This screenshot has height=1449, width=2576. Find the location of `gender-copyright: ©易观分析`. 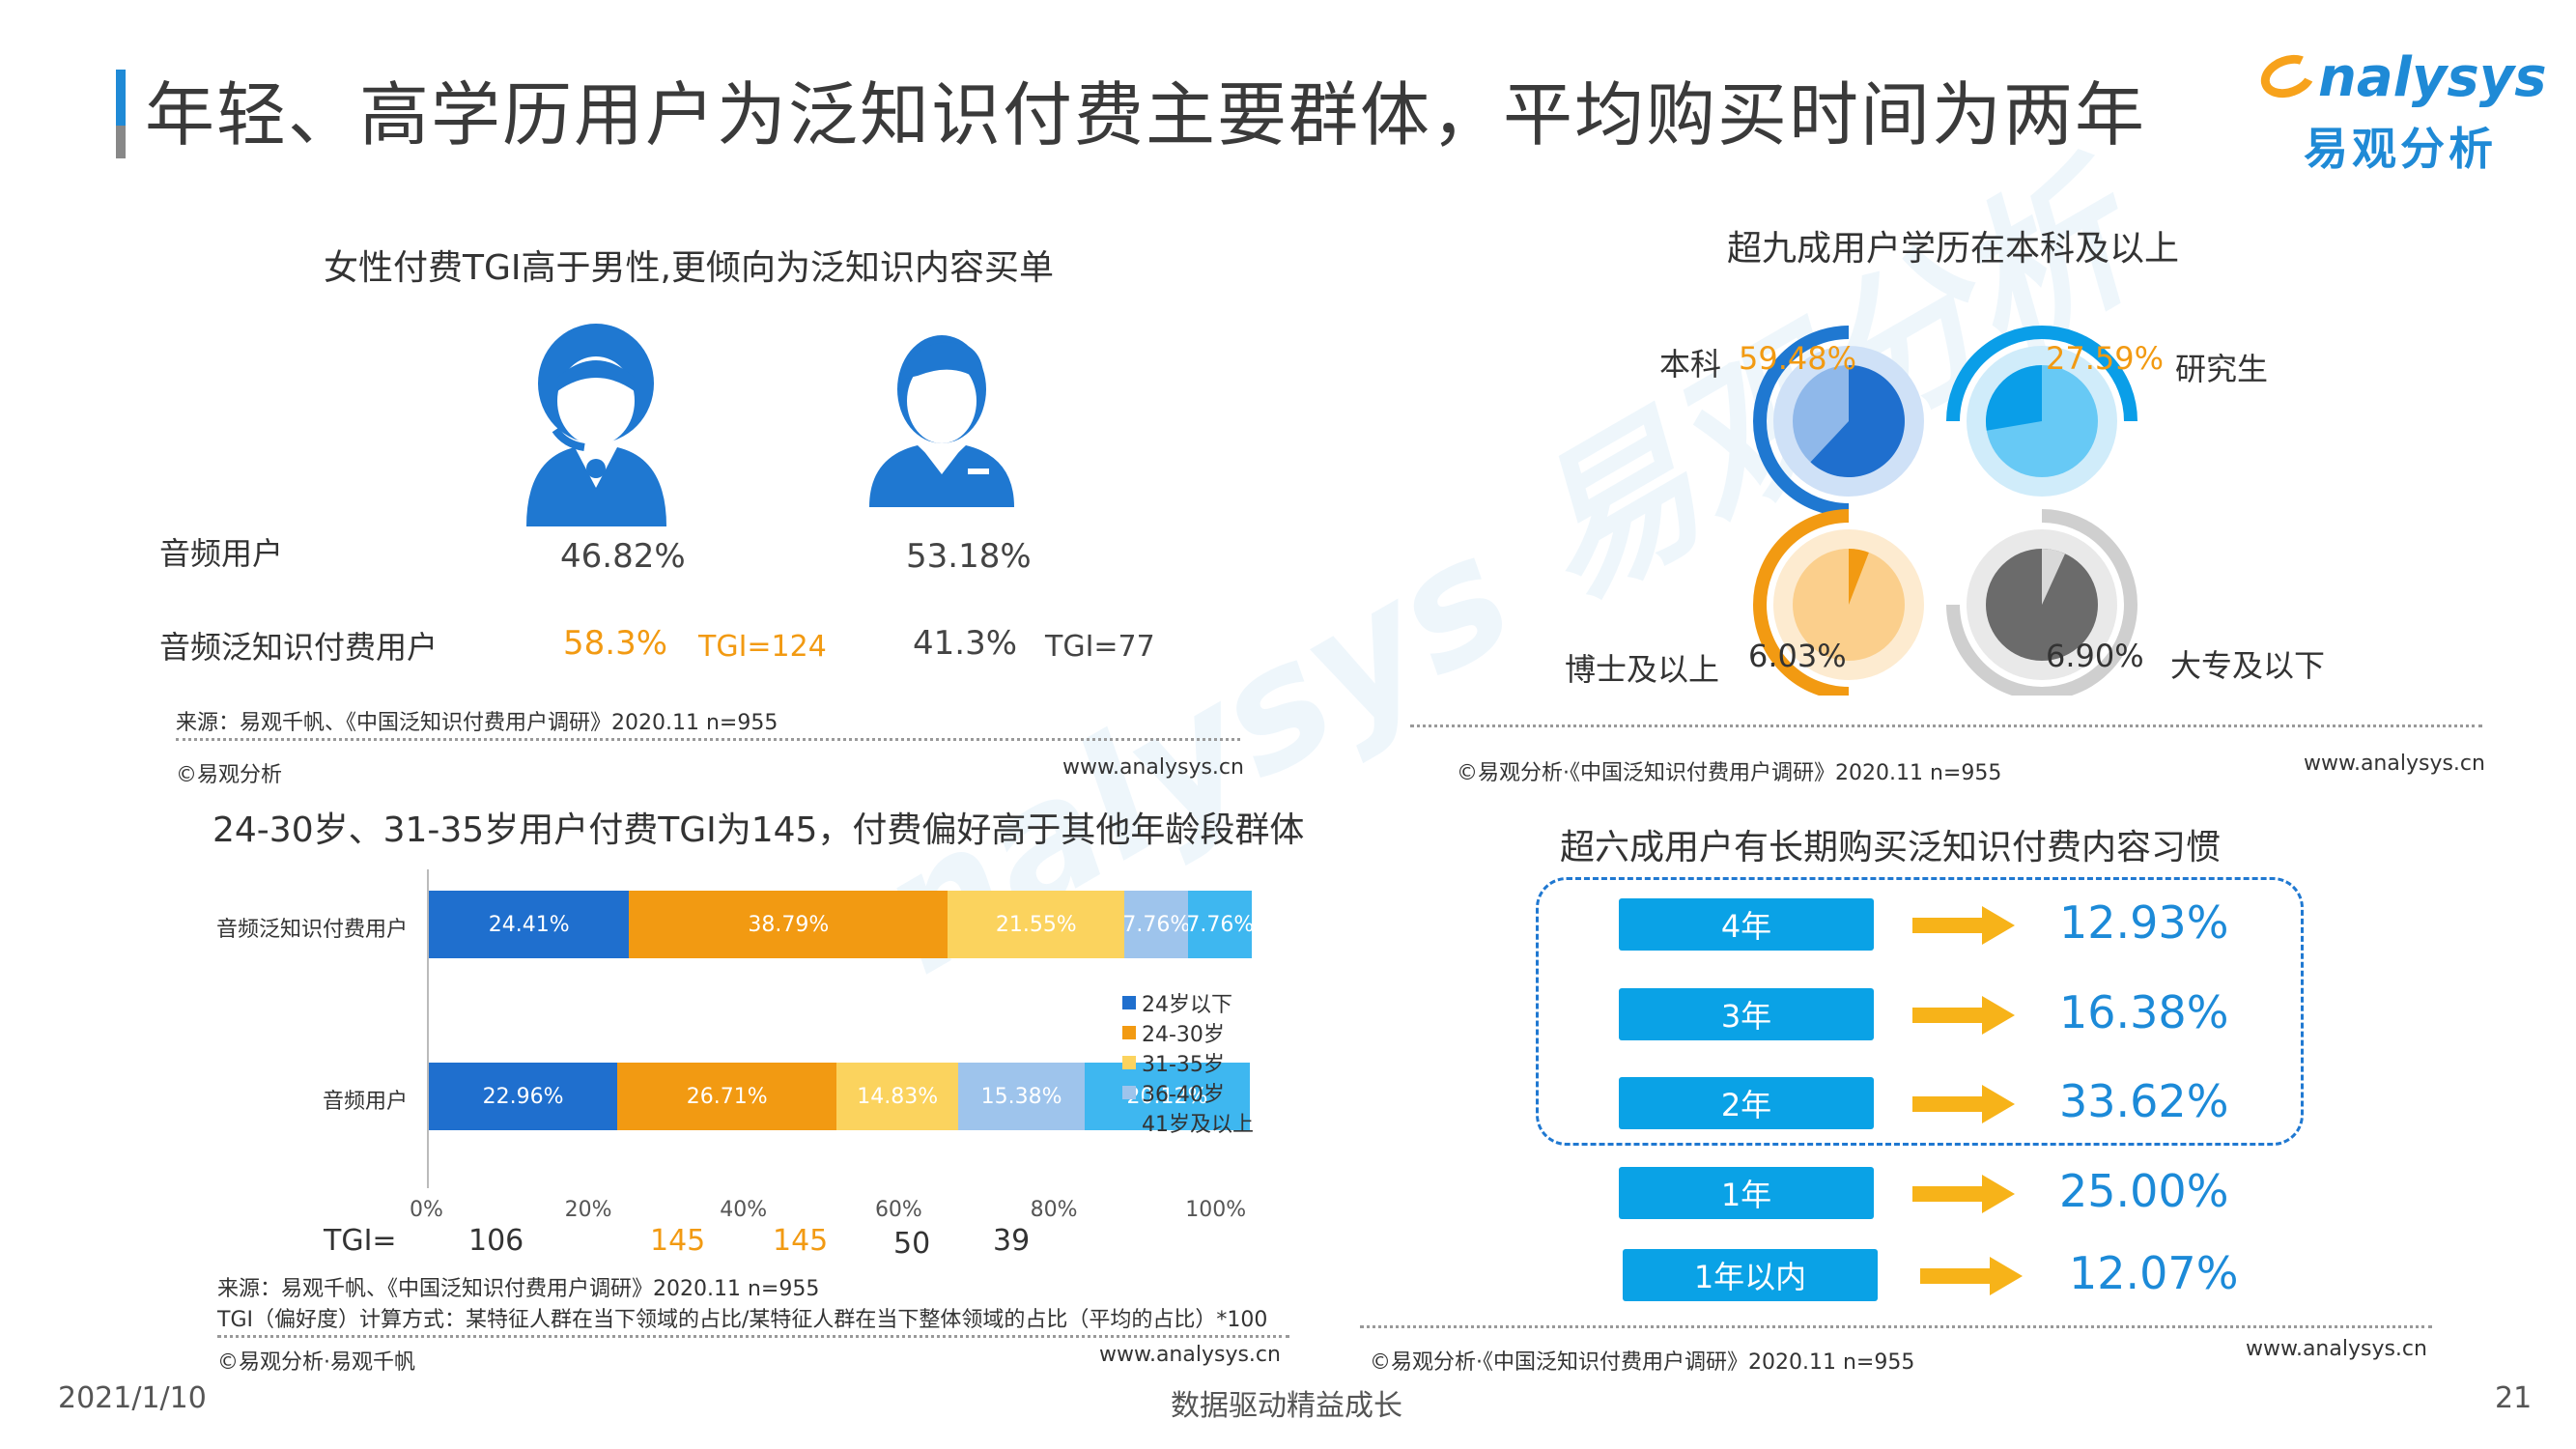

gender-copyright: ©易观分析 is located at coordinates (229, 772).